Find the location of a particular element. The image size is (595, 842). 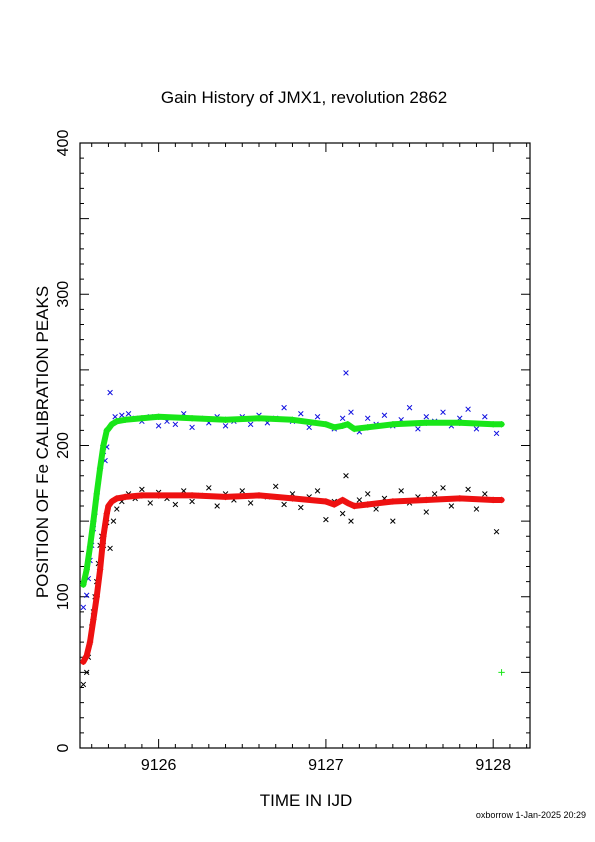

x-tick-label: 9127 is located at coordinates (326, 765).